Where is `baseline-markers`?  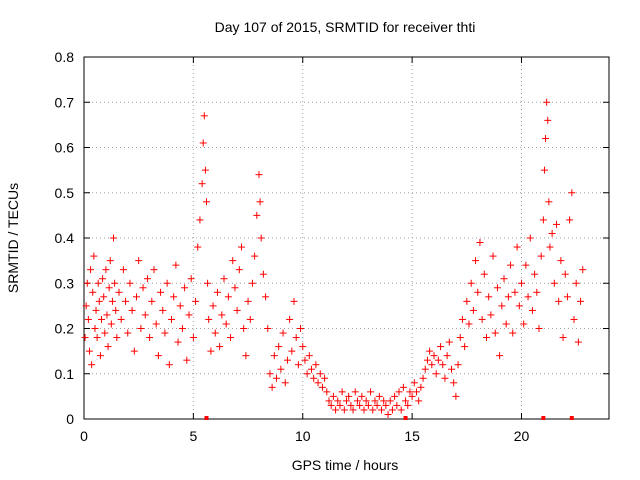 baseline-markers is located at coordinates (389, 418).